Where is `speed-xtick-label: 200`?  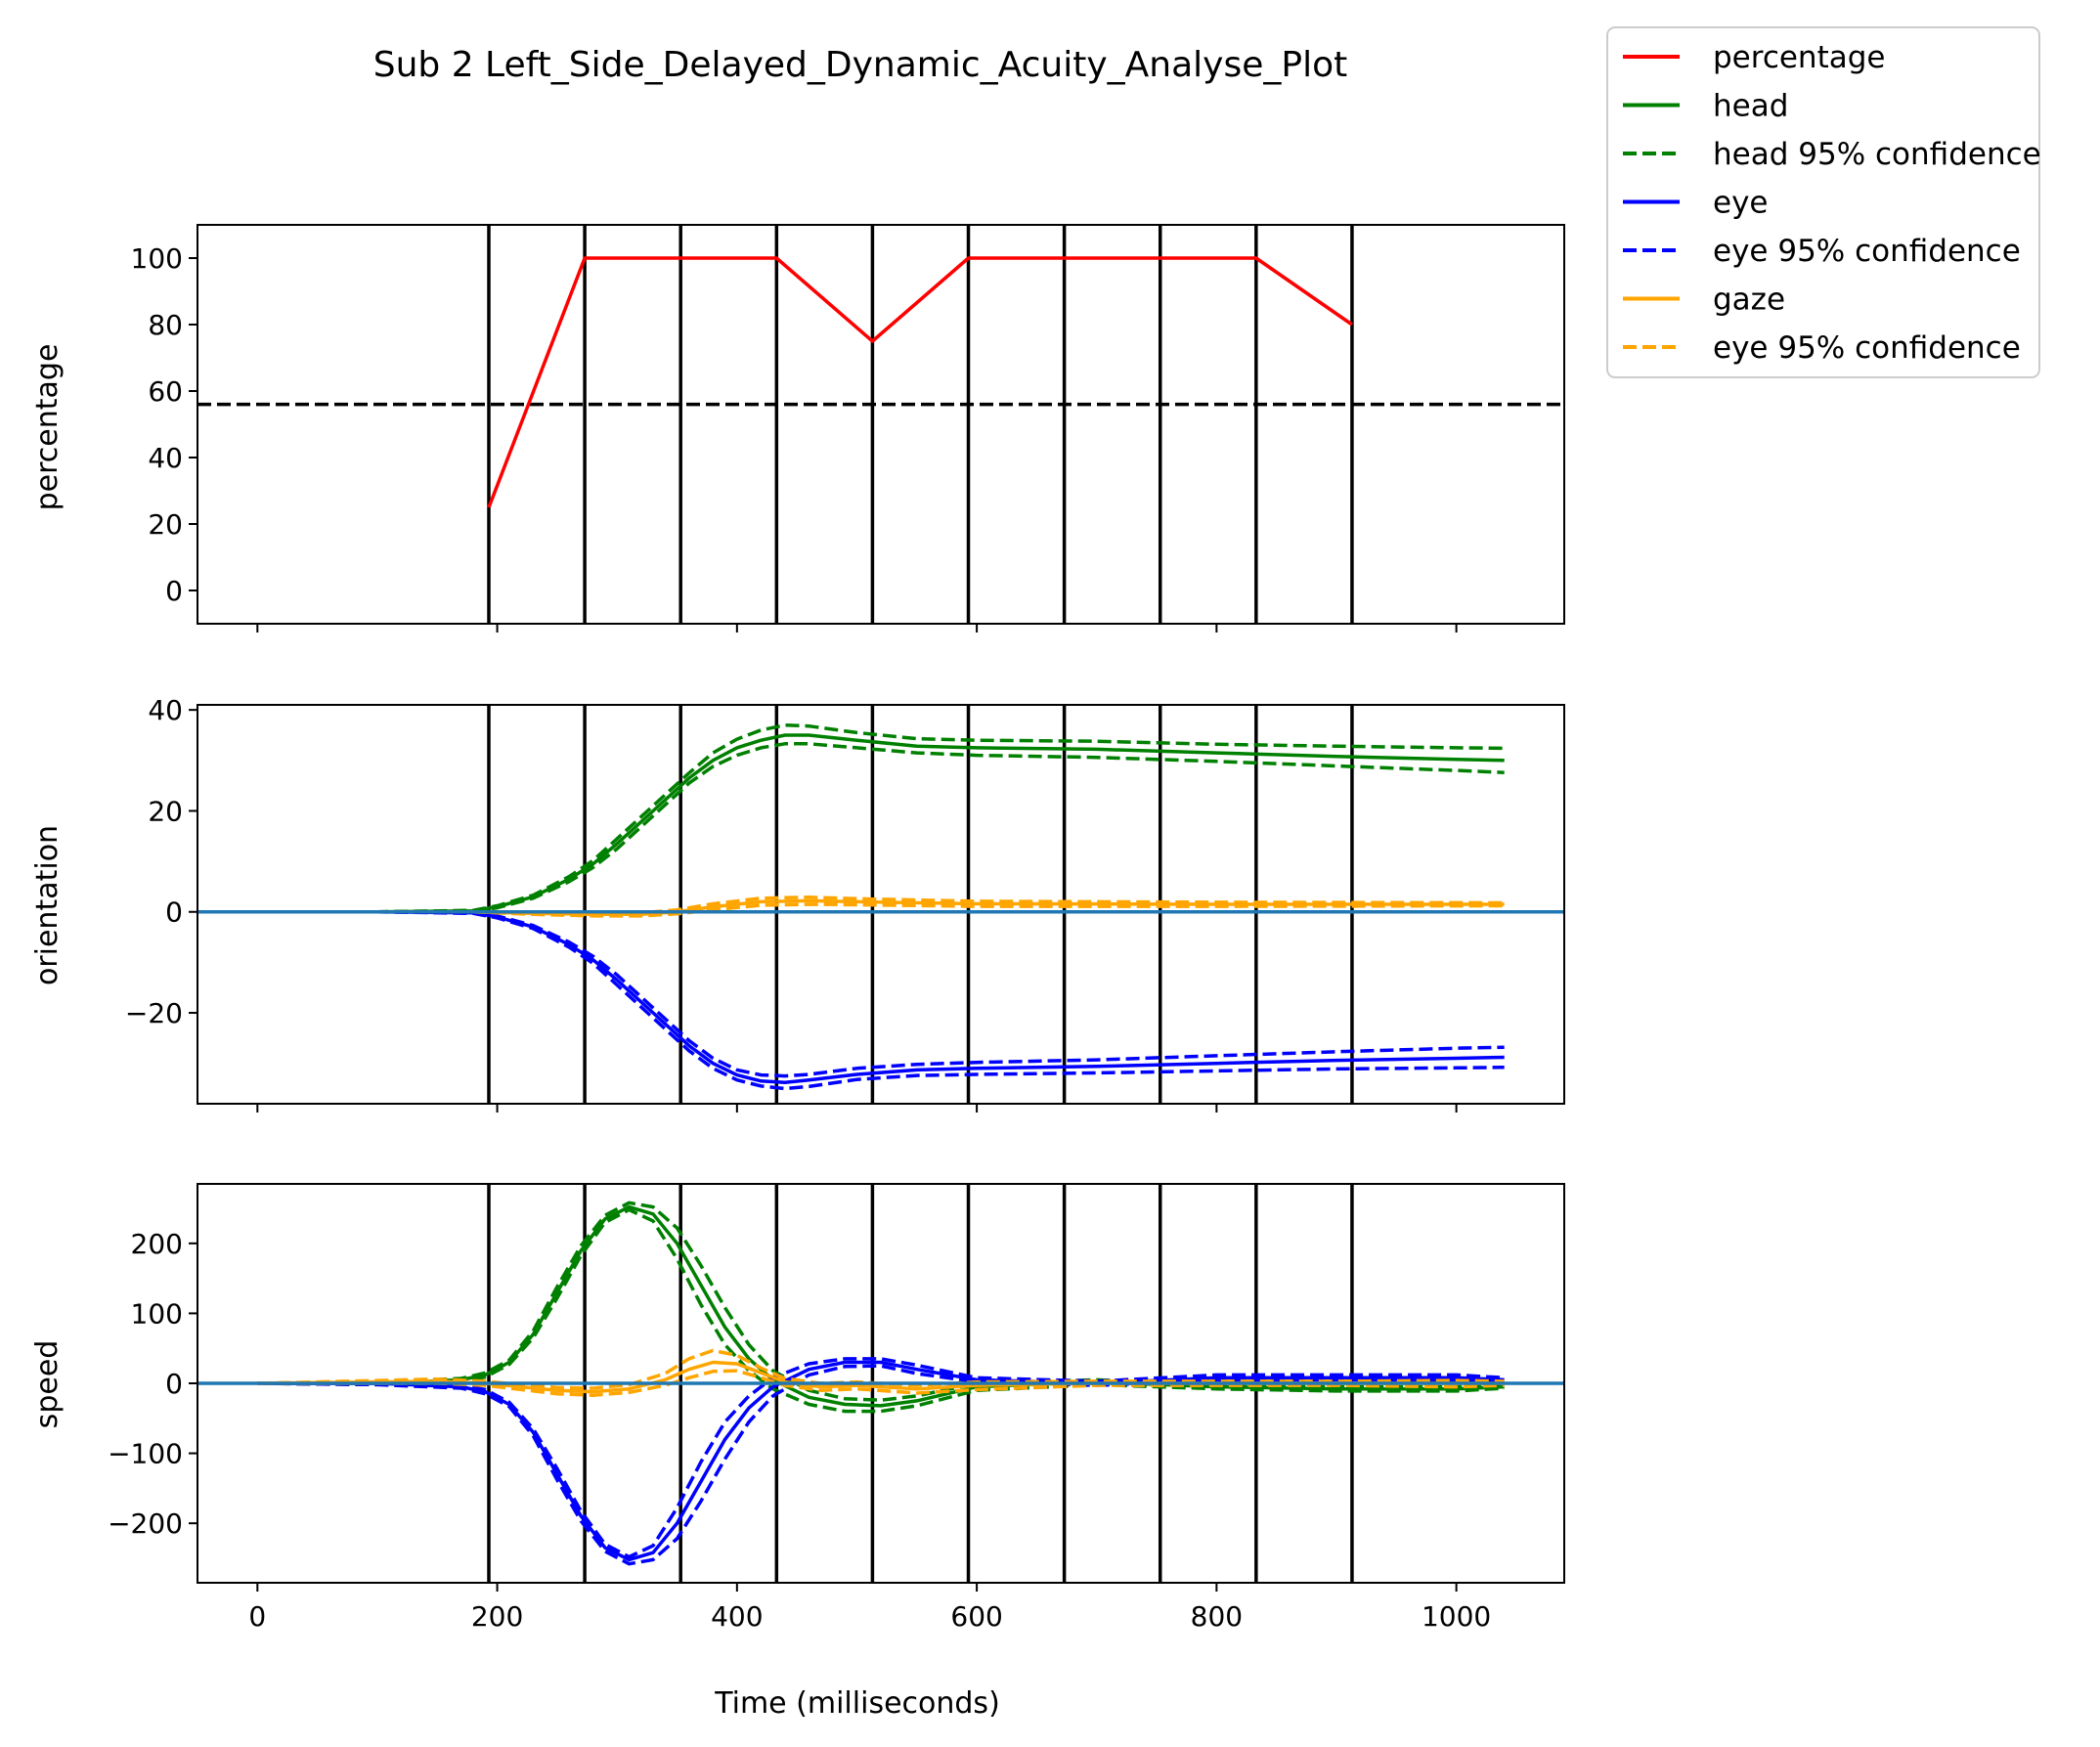 speed-xtick-label: 200 is located at coordinates (497, 1616).